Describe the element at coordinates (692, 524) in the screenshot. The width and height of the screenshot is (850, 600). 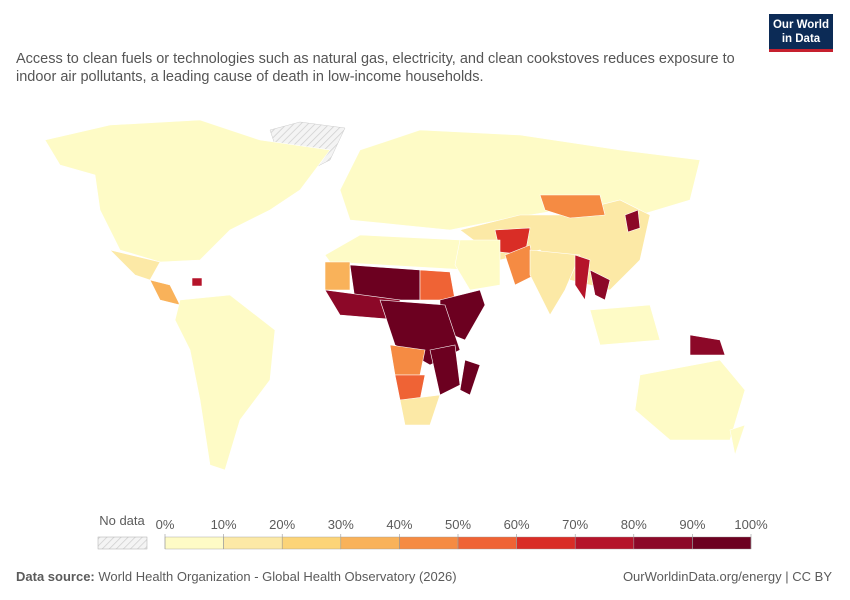
I see `legend-tick-label: 90%` at that location.